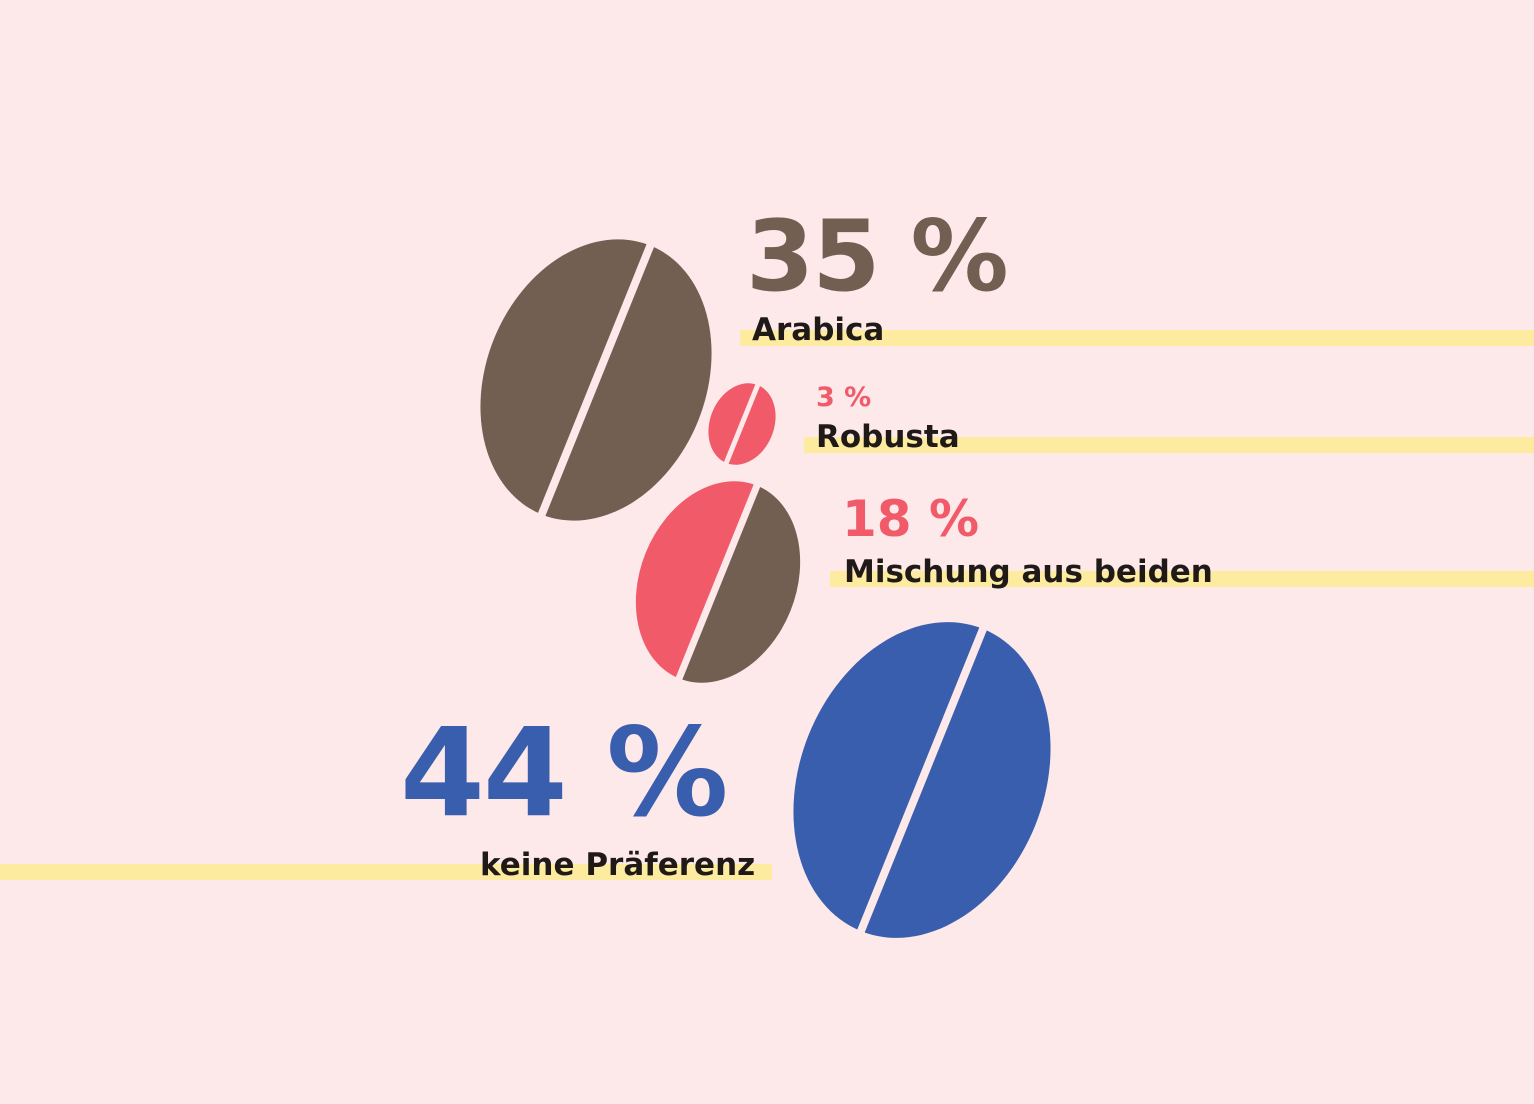  I want to click on value-label-none: 44 %, so click(564, 773).